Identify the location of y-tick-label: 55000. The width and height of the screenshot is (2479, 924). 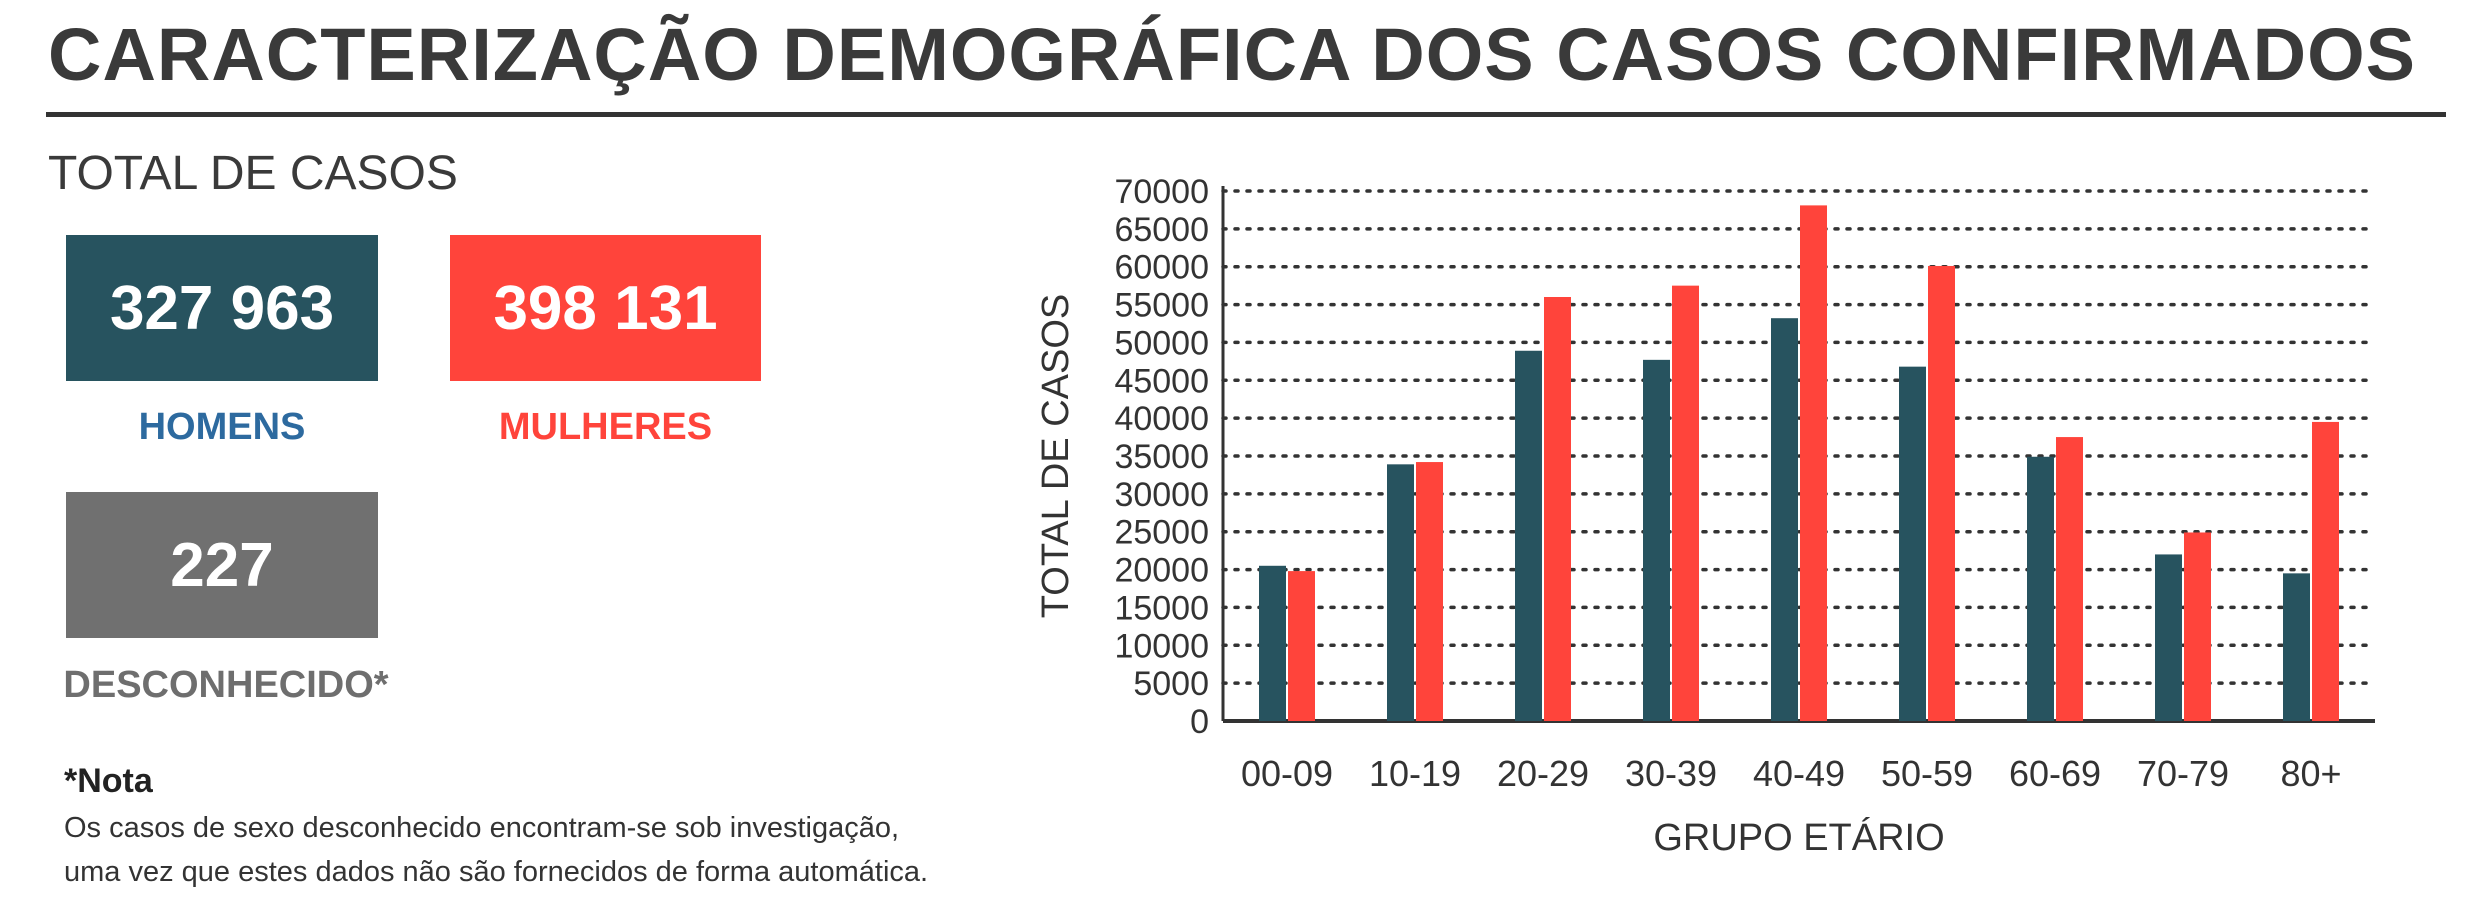
(1161, 306).